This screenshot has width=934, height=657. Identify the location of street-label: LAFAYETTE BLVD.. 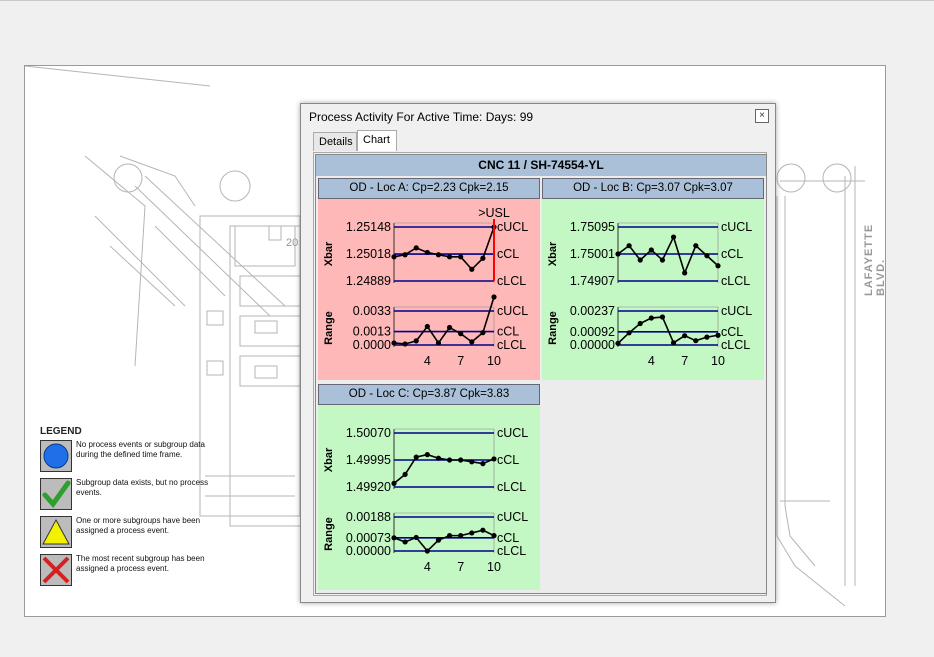
(874, 259).